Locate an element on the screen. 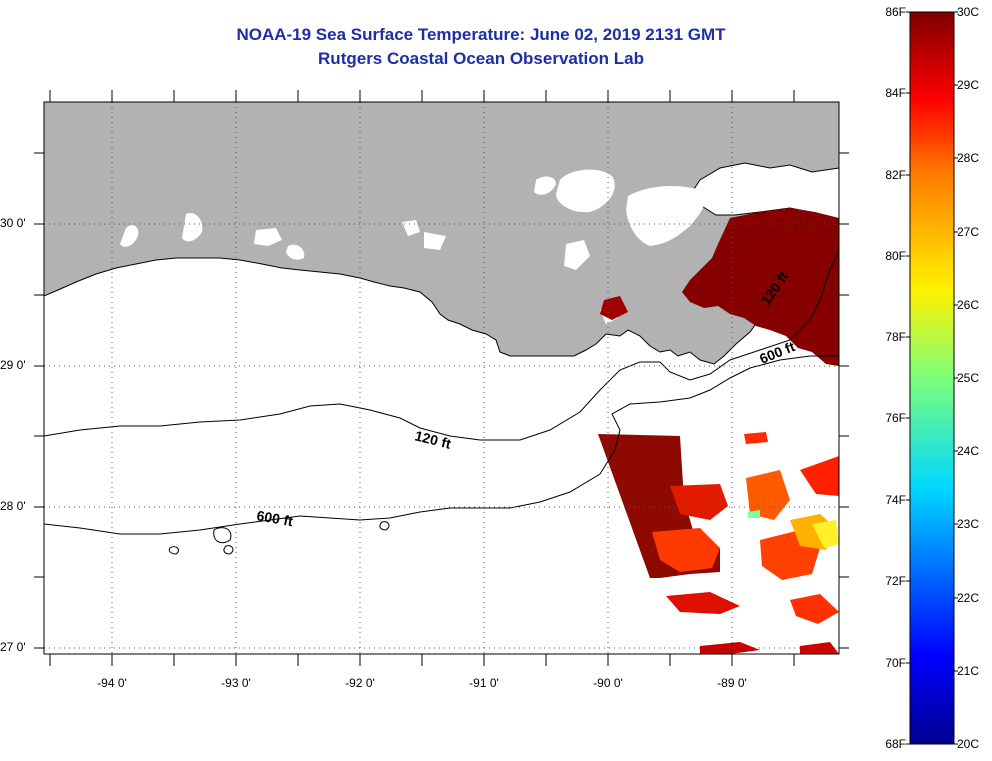  colorbar-f-86: 86F is located at coordinates (895, 12).